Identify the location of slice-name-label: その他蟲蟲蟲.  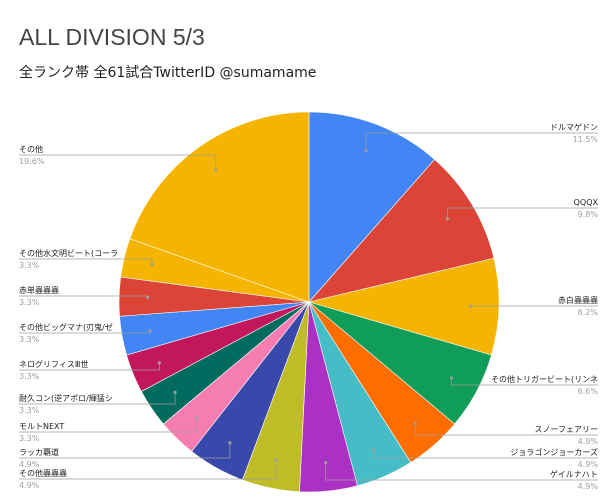
(43, 473).